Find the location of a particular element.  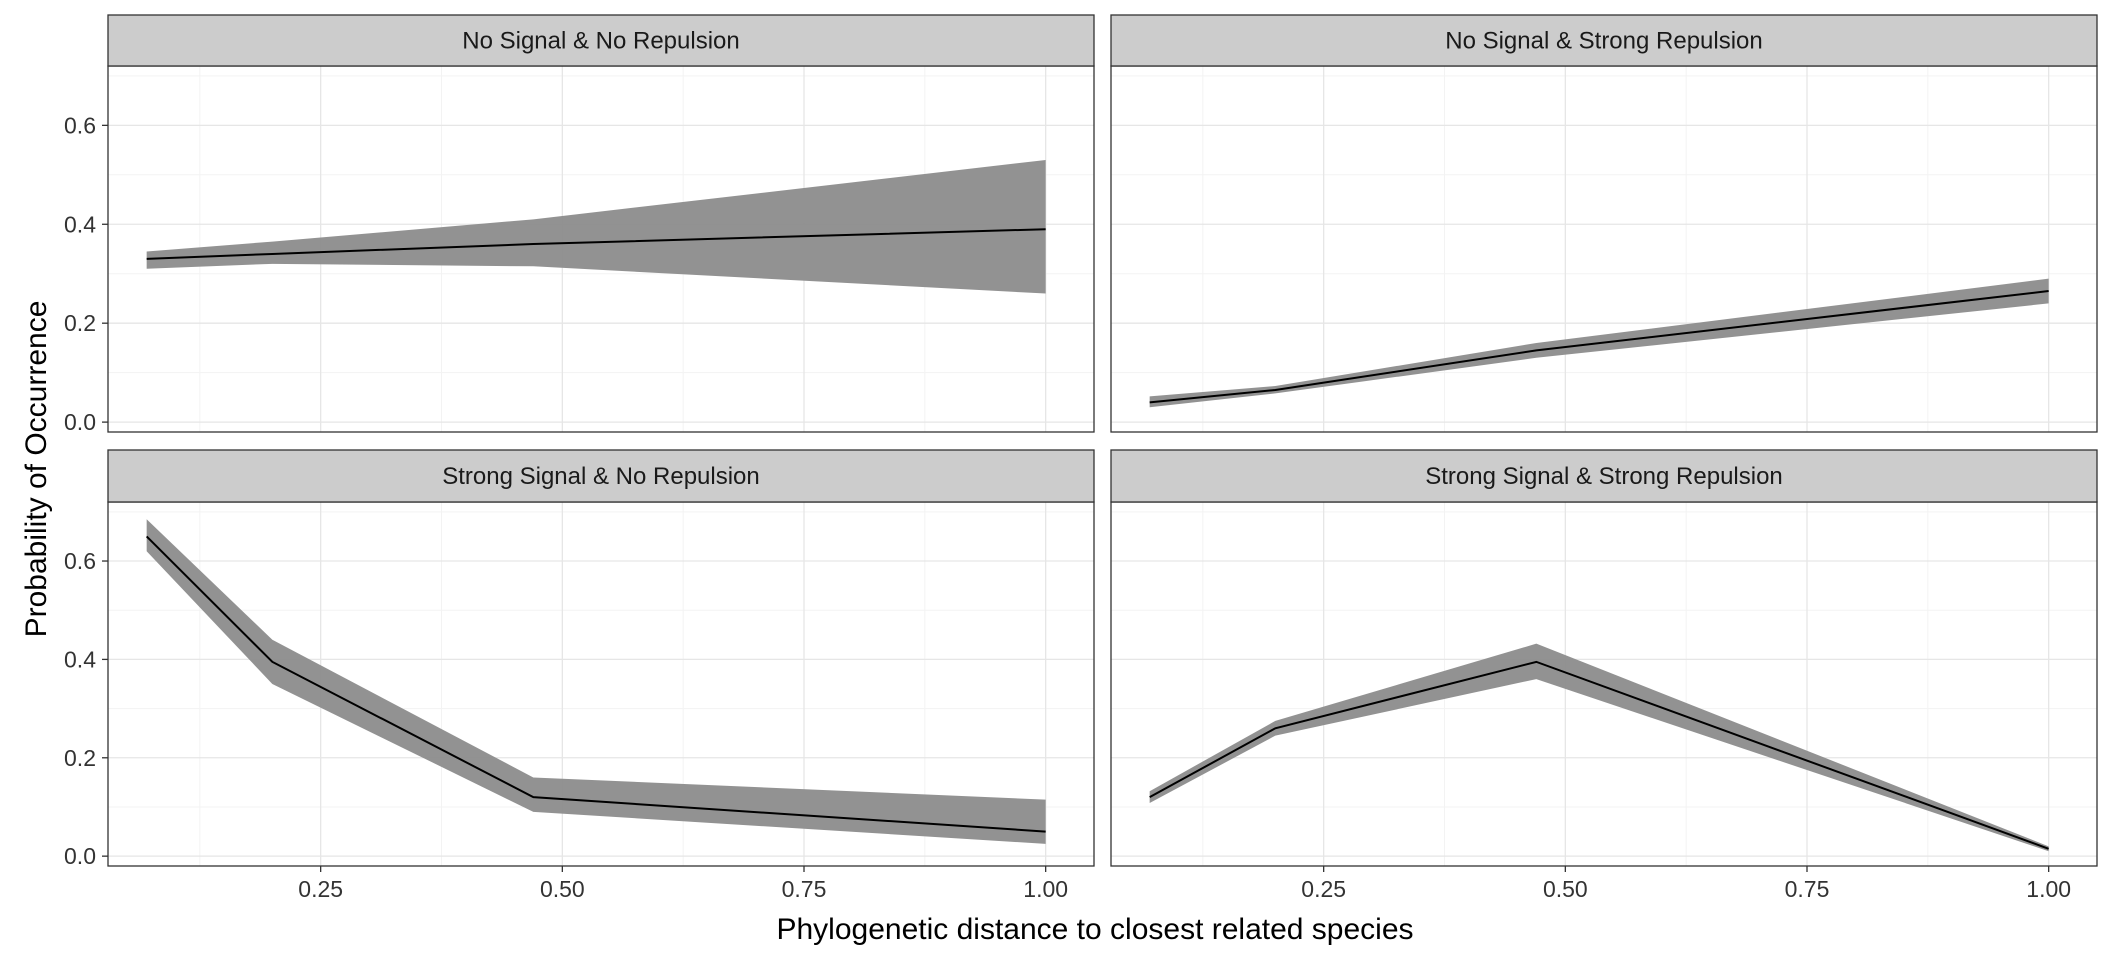

strip-title: No Signal & Strong Repulsion is located at coordinates (1604, 41).